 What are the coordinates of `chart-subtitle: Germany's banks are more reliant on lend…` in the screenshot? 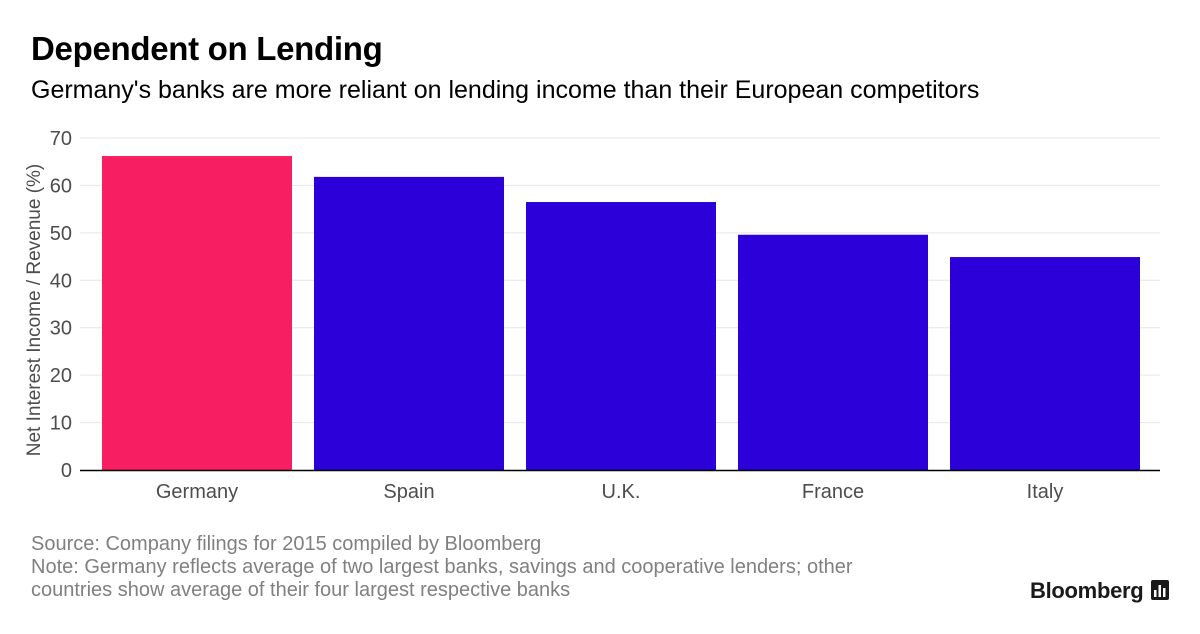 It's located at (505, 90).